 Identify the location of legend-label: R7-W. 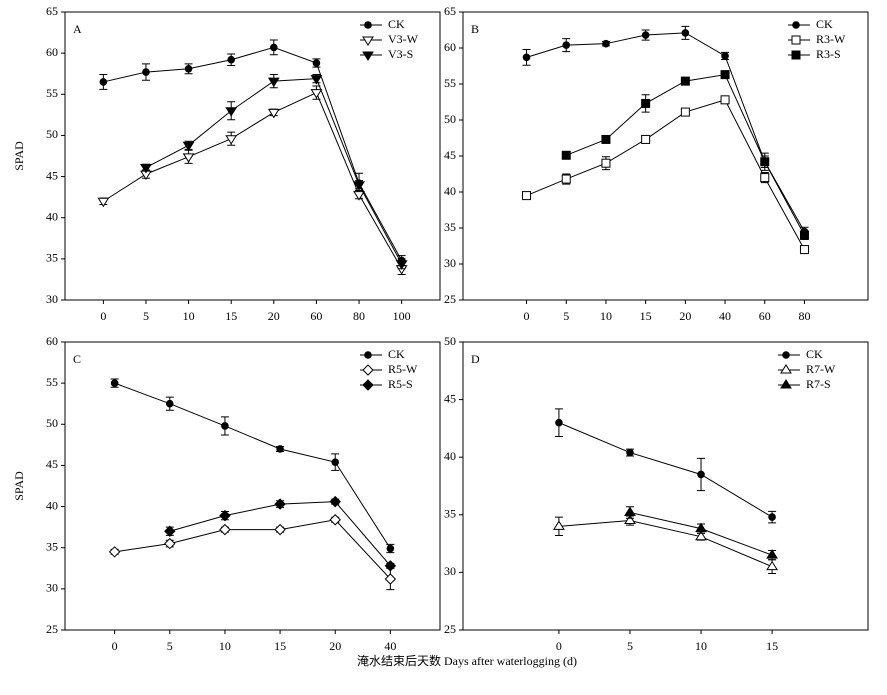
(821, 369).